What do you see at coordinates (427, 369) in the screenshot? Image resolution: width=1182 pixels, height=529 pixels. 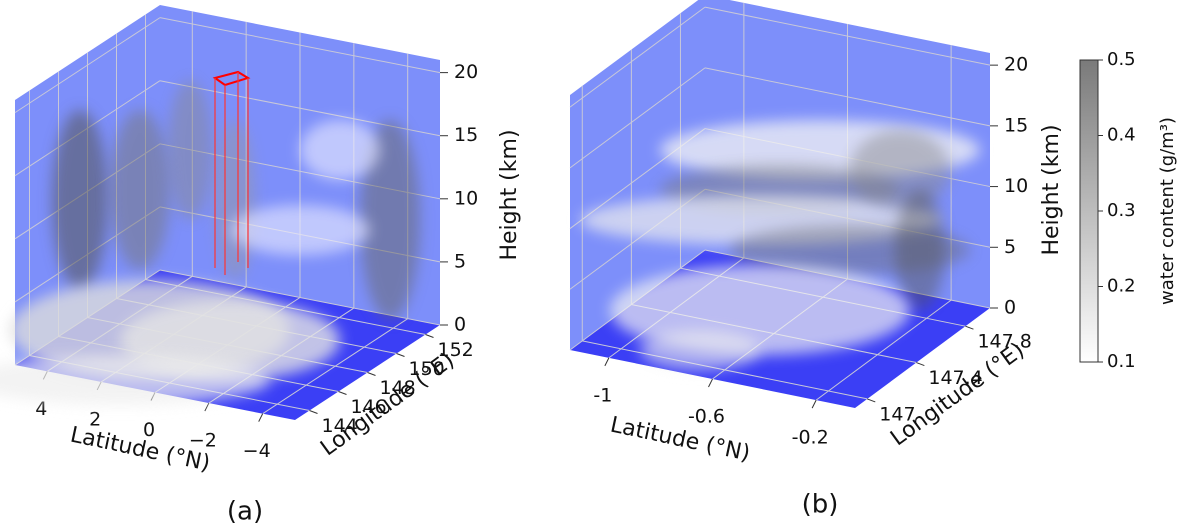 I see `y-tick-label: 150` at bounding box center [427, 369].